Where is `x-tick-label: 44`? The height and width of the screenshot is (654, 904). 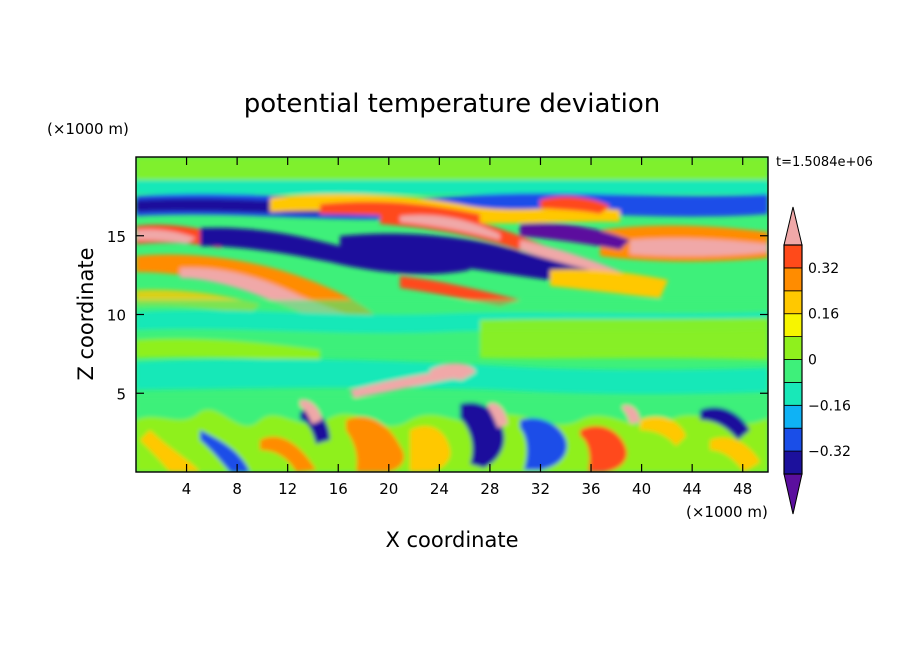 x-tick-label: 44 is located at coordinates (692, 489).